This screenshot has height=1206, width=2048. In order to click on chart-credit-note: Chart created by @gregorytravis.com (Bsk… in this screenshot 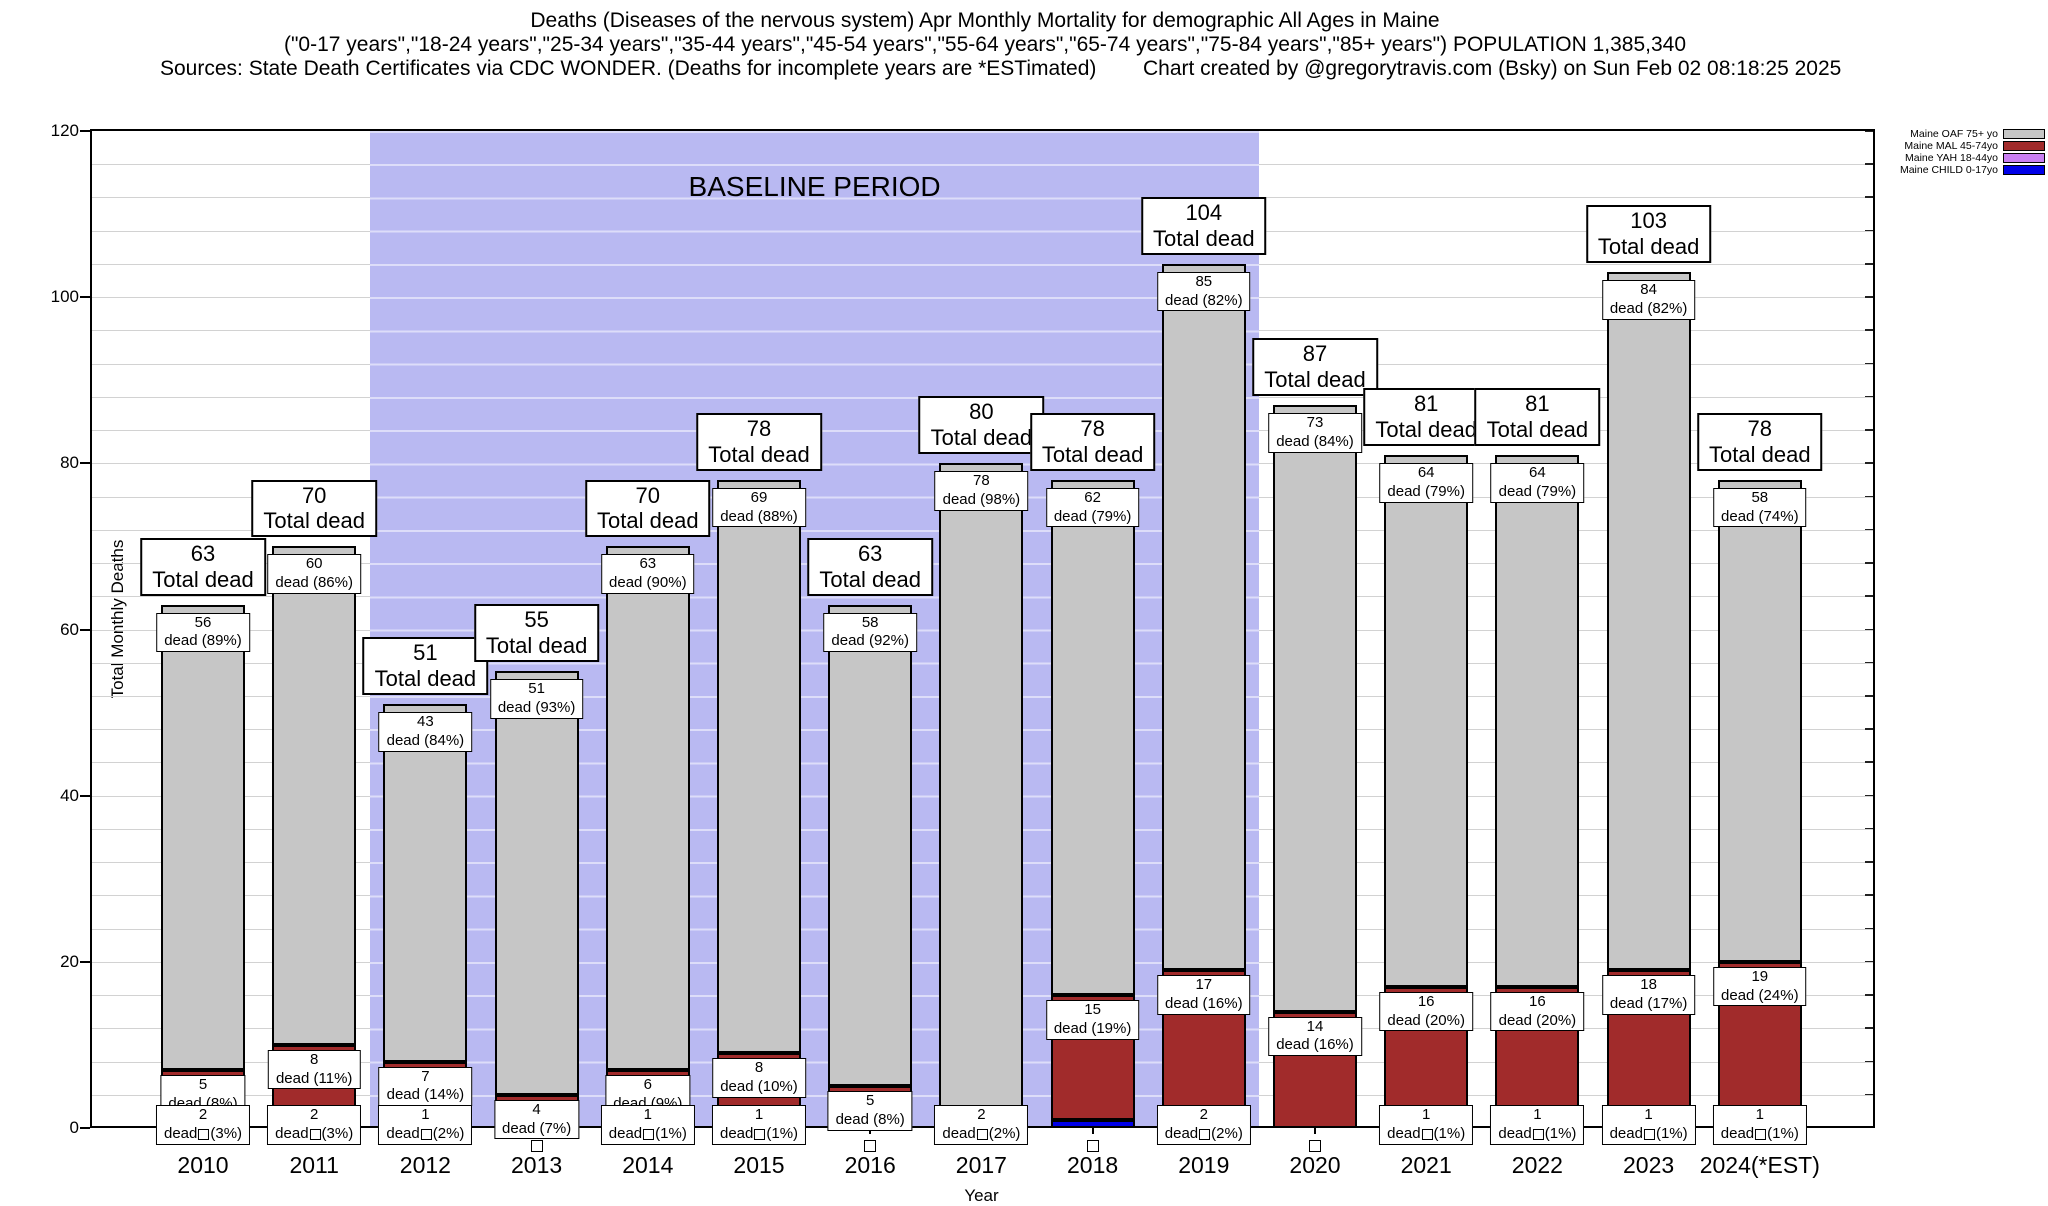, I will do `click(1492, 68)`.